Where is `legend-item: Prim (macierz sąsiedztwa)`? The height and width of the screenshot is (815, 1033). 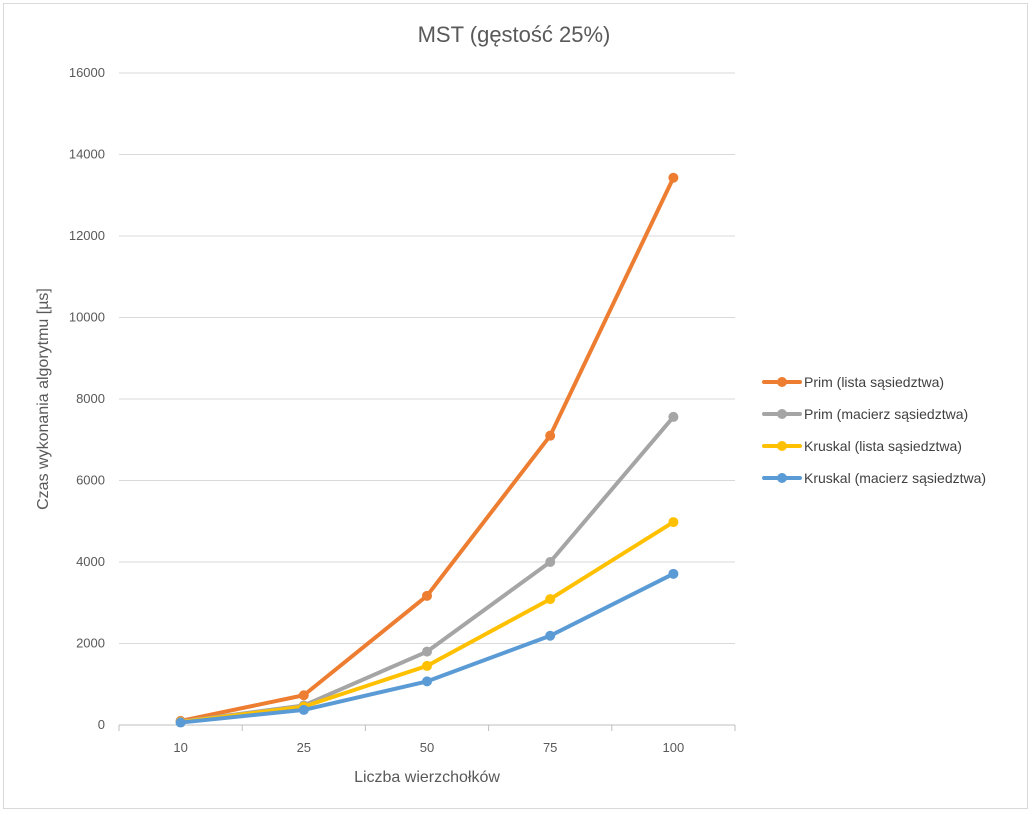
legend-item: Prim (macierz sąsiedztwa) is located at coordinates (865, 414).